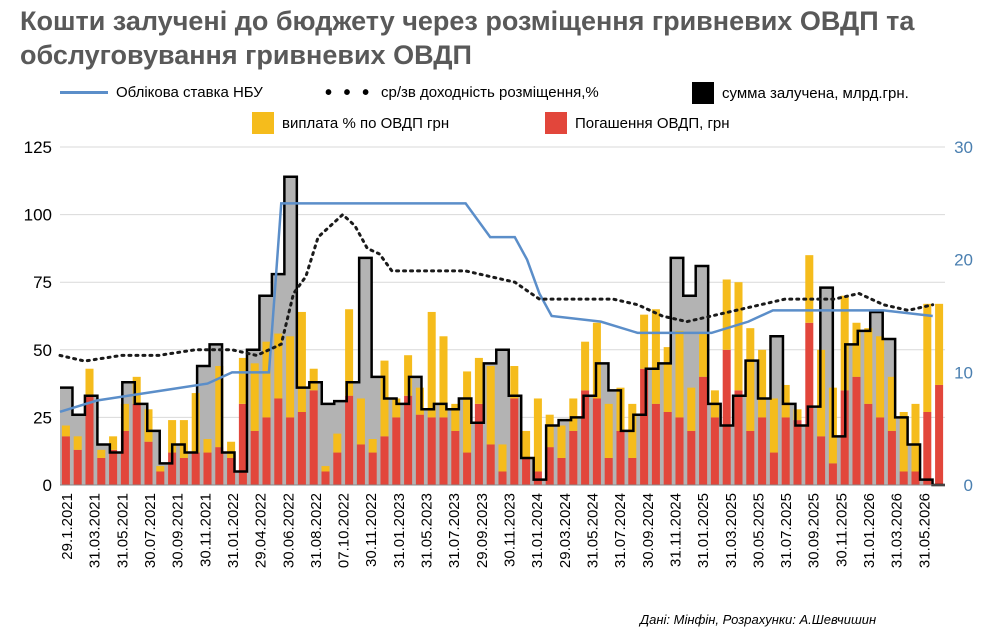  I want to click on legend-item-interest: виплата % по ОВДП грн, so click(350, 123).